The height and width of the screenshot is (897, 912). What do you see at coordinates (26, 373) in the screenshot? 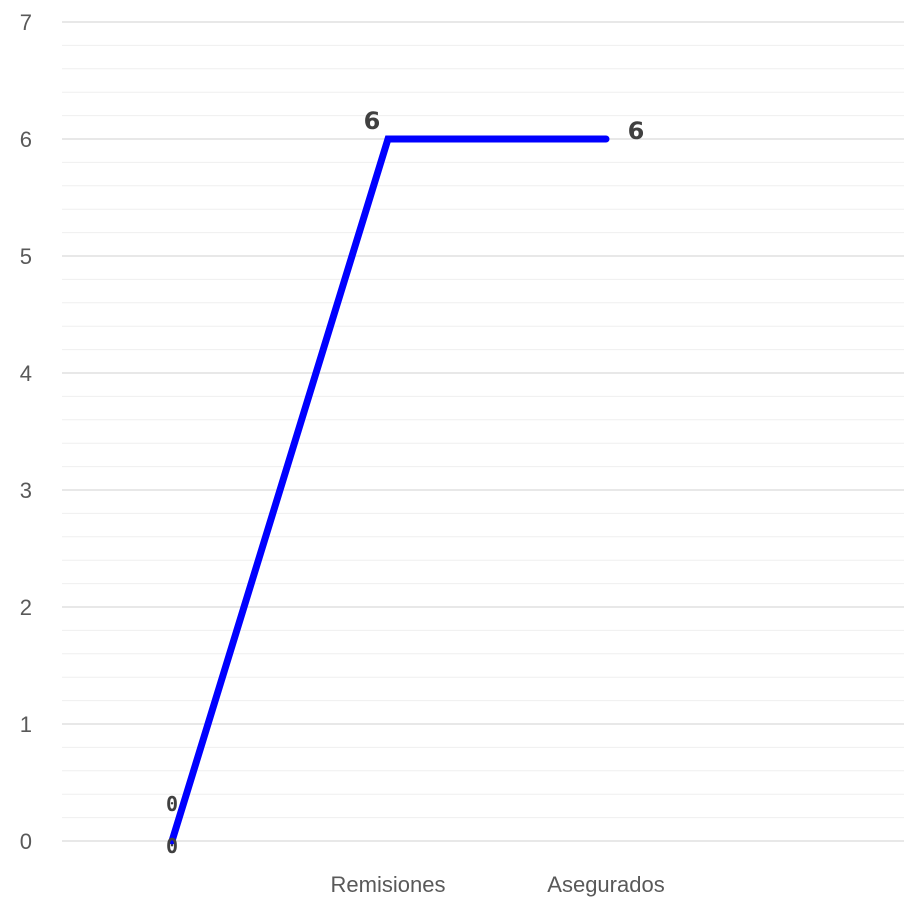
I see `y-tick-label: 4` at bounding box center [26, 373].